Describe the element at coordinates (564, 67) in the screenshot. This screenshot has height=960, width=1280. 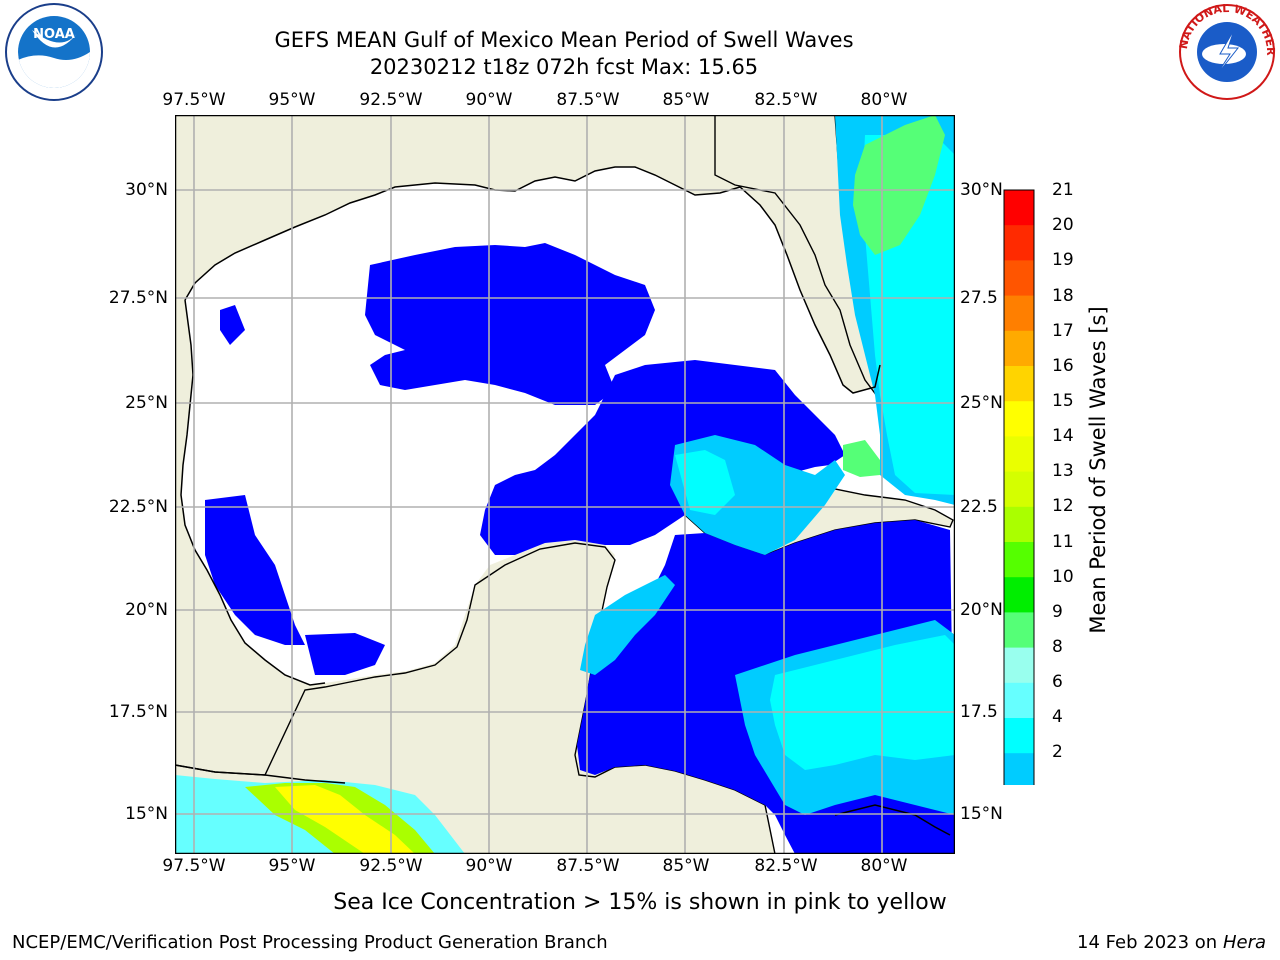
I see `chart-subtitle: 20230212 t18z 072h fcst Max: 15.65` at that location.